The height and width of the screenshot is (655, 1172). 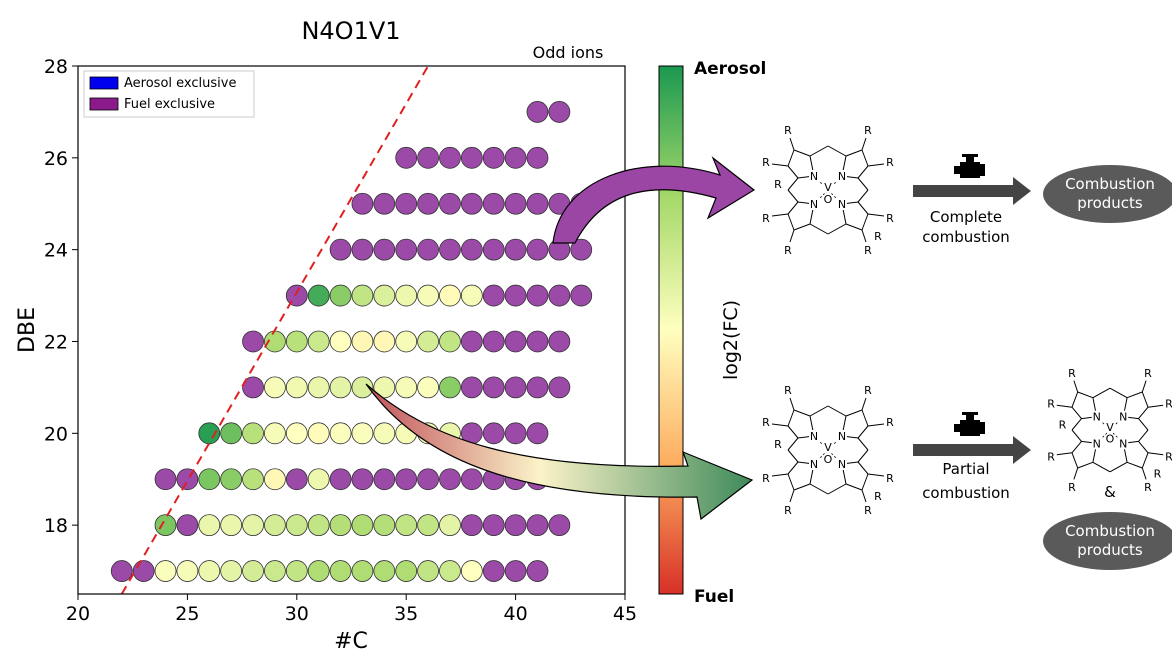 What do you see at coordinates (731, 340) in the screenshot?
I see `colorbar-axis-label: log2(FC)` at bounding box center [731, 340].